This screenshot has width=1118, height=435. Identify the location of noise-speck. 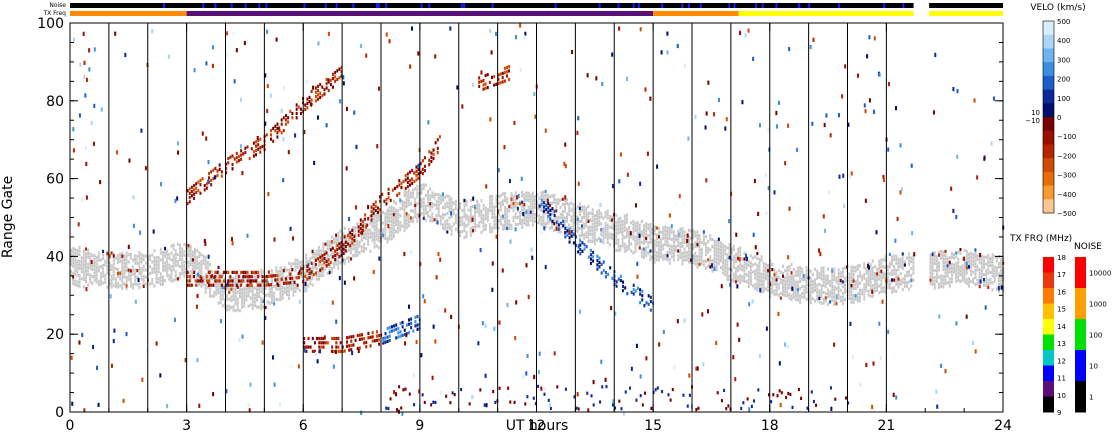
(884, 5).